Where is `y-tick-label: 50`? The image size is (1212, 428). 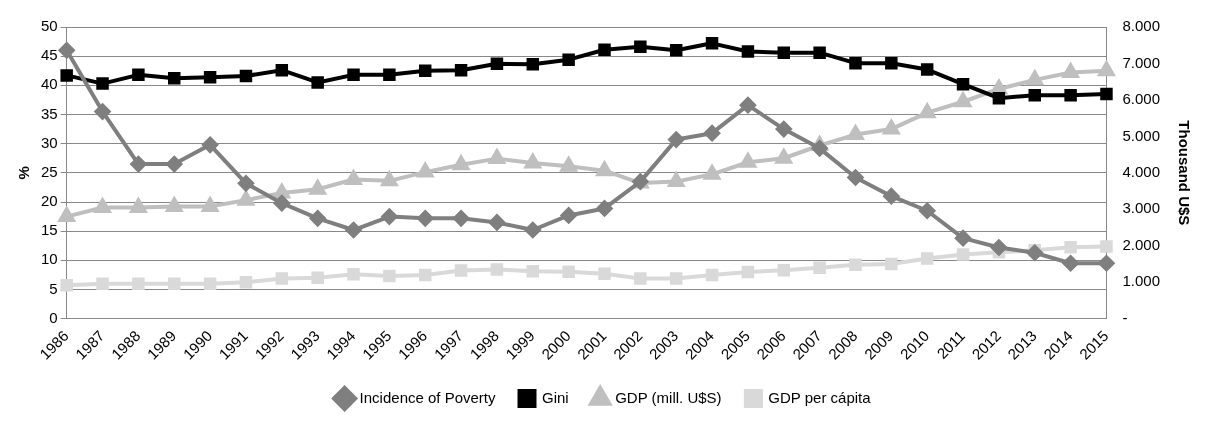 y-tick-label: 50 is located at coordinates (49, 26).